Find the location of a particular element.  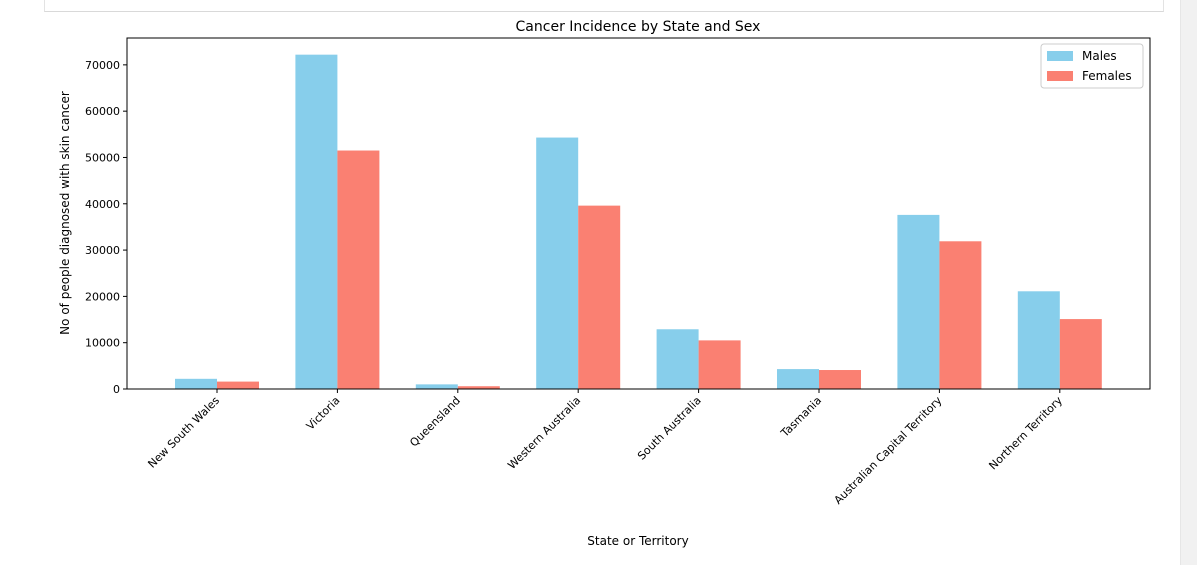

chart-title: Cancer Incidence by State and Sex is located at coordinates (638, 27).